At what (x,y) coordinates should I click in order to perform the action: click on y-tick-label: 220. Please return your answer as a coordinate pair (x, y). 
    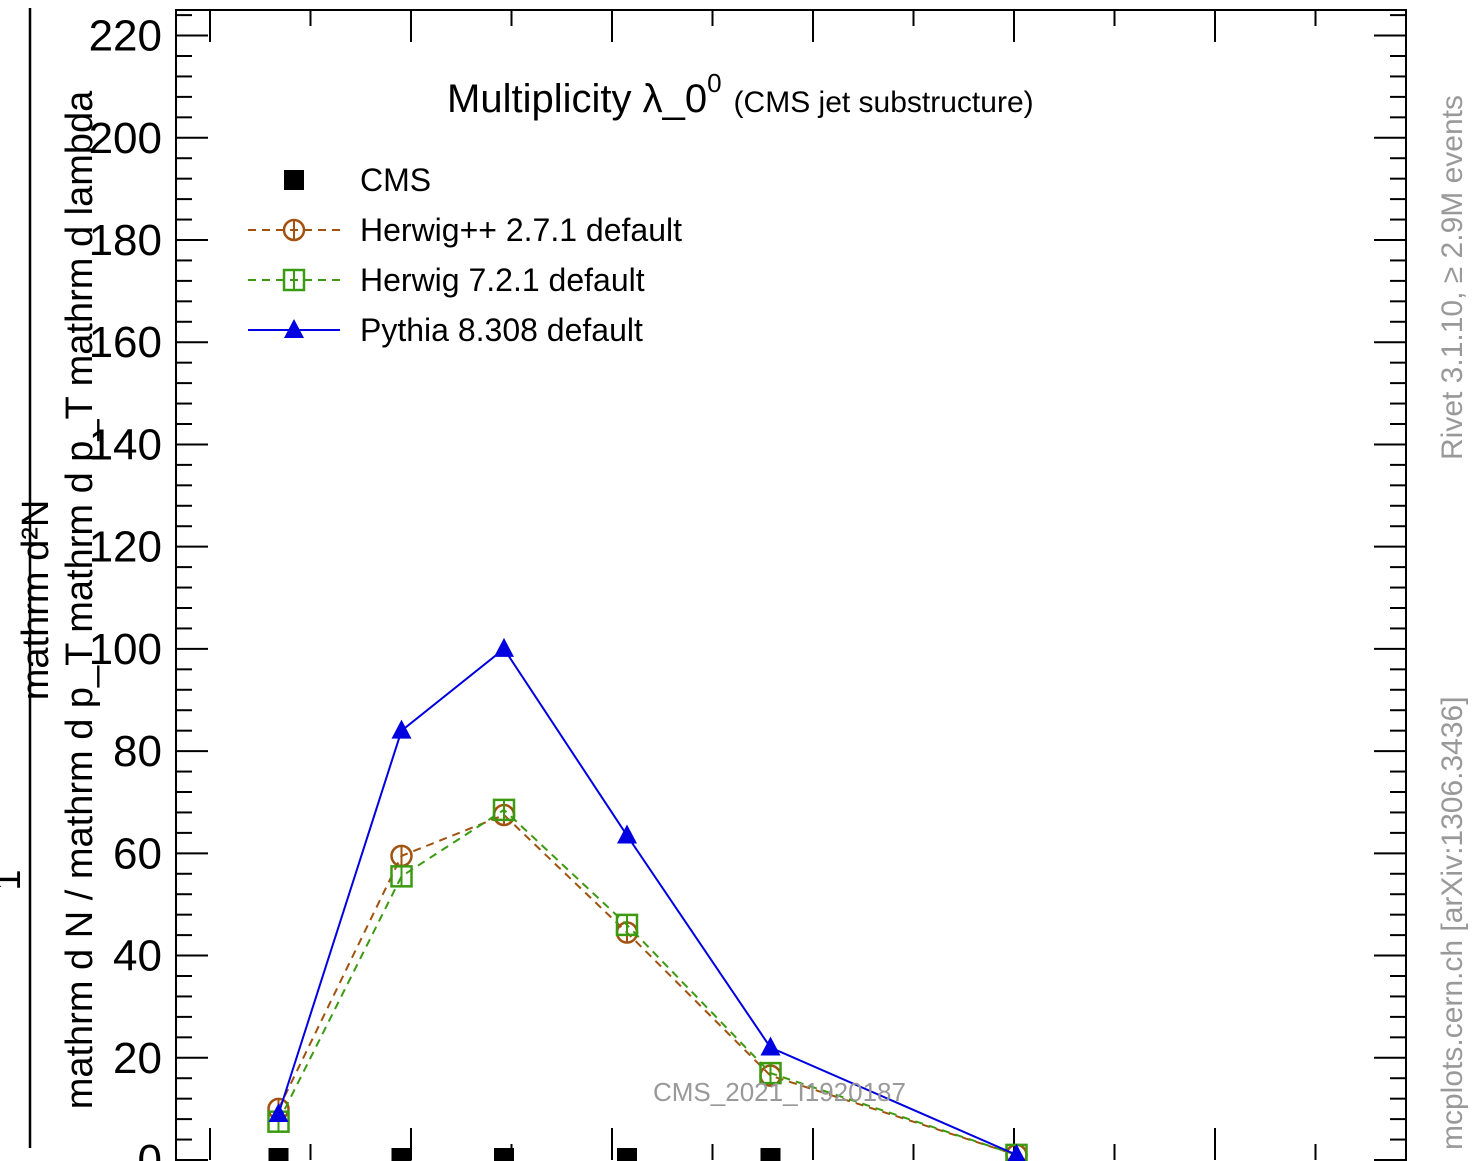
    Looking at the image, I should click on (125, 36).